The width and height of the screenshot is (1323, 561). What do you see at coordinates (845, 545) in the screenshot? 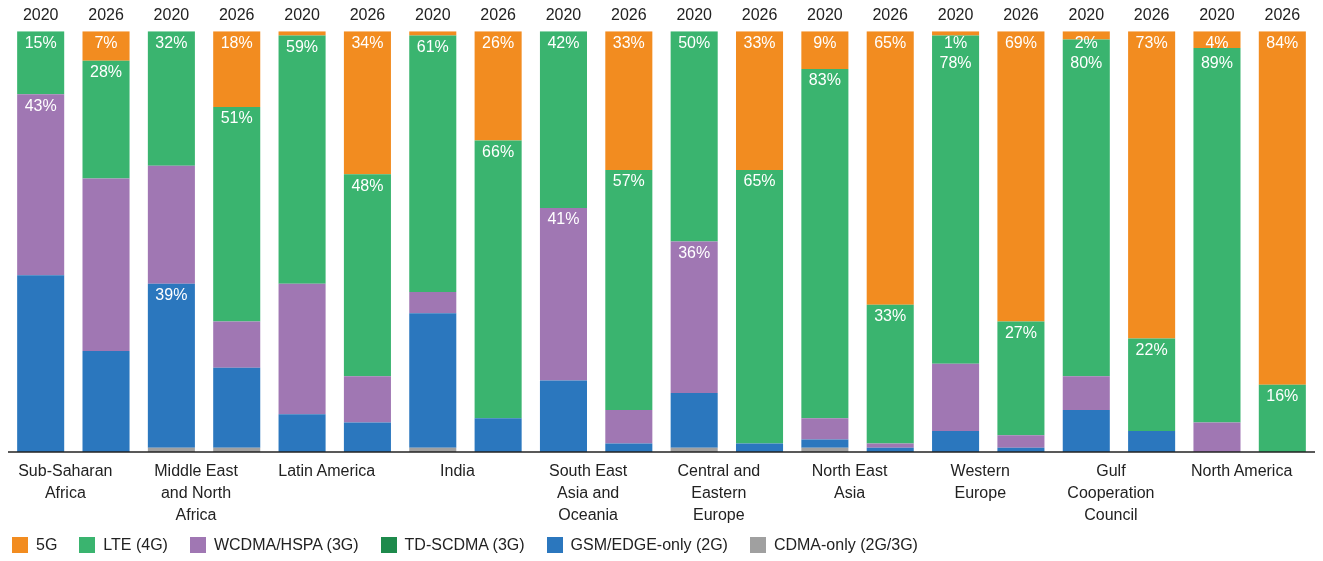
I see `legend-label: CDMA-only (2G/3G)` at bounding box center [845, 545].